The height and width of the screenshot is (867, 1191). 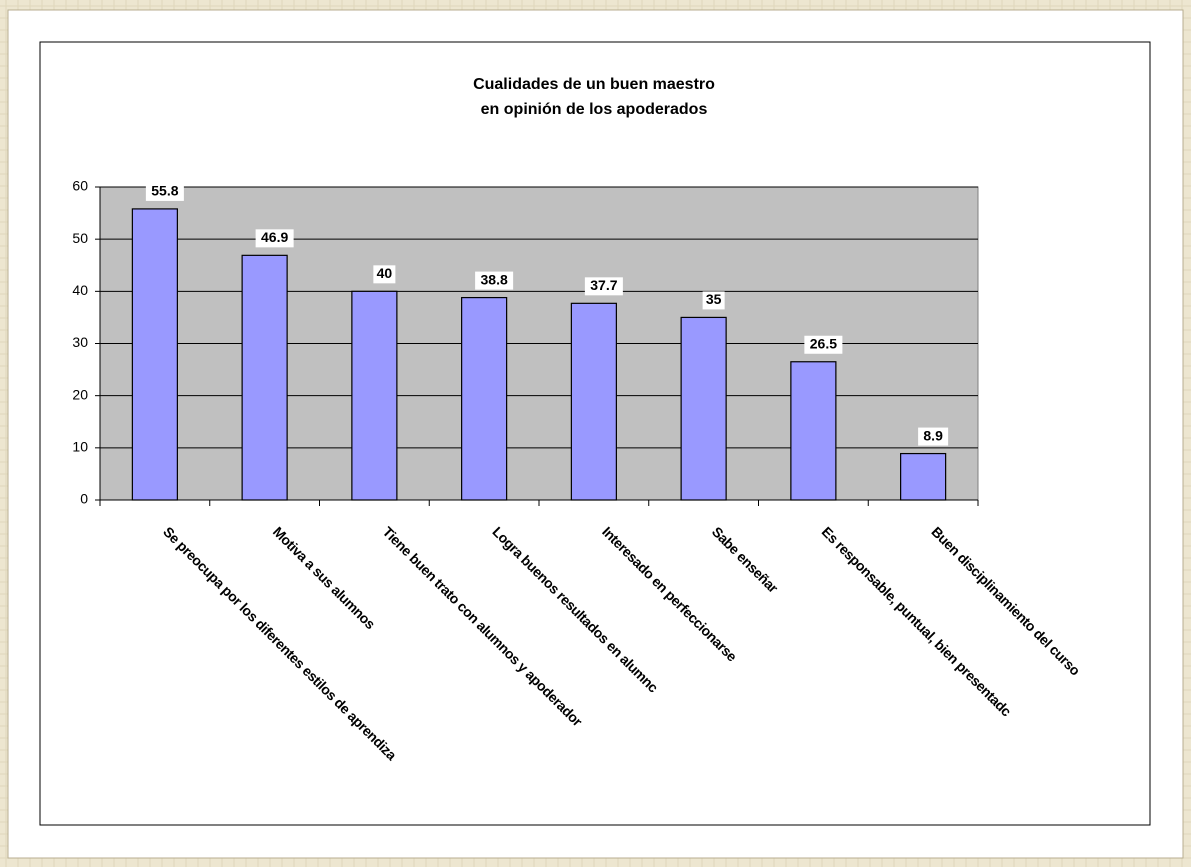 I want to click on value-label: 35, so click(x=714, y=299).